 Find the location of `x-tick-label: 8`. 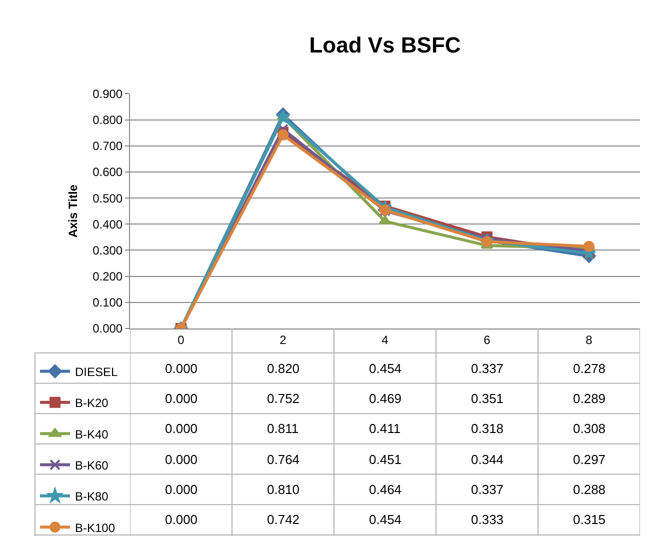

x-tick-label: 8 is located at coordinates (589, 339).